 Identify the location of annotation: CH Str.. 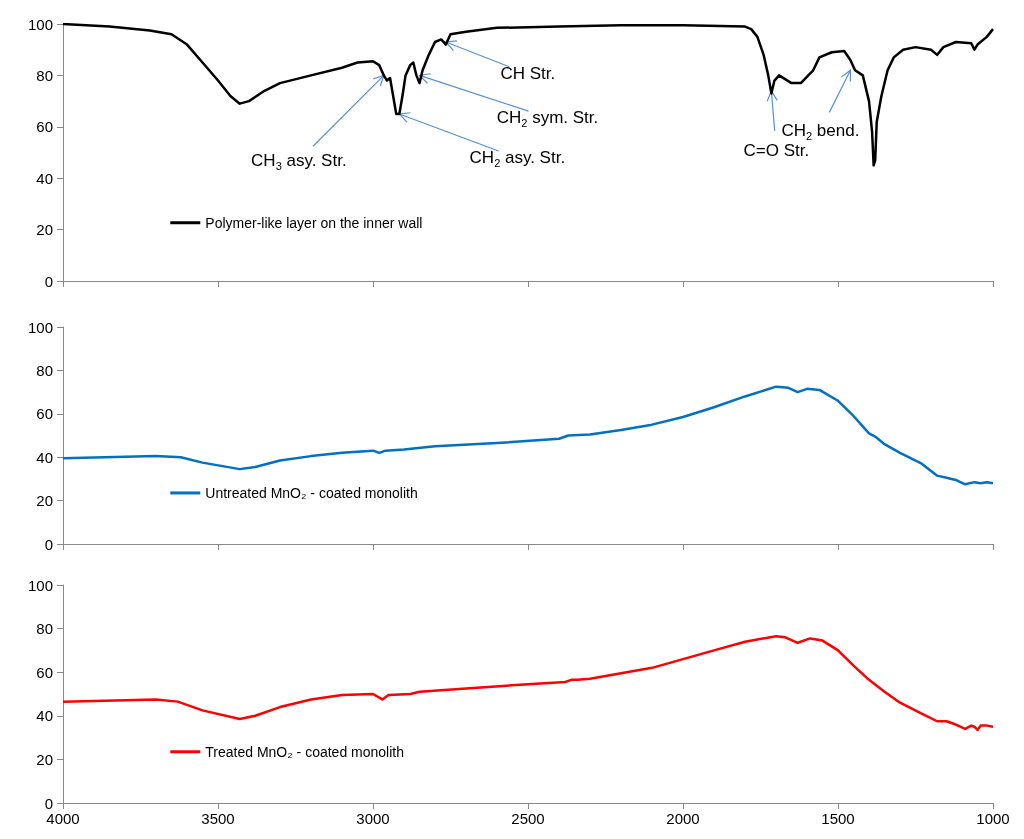
(528, 74).